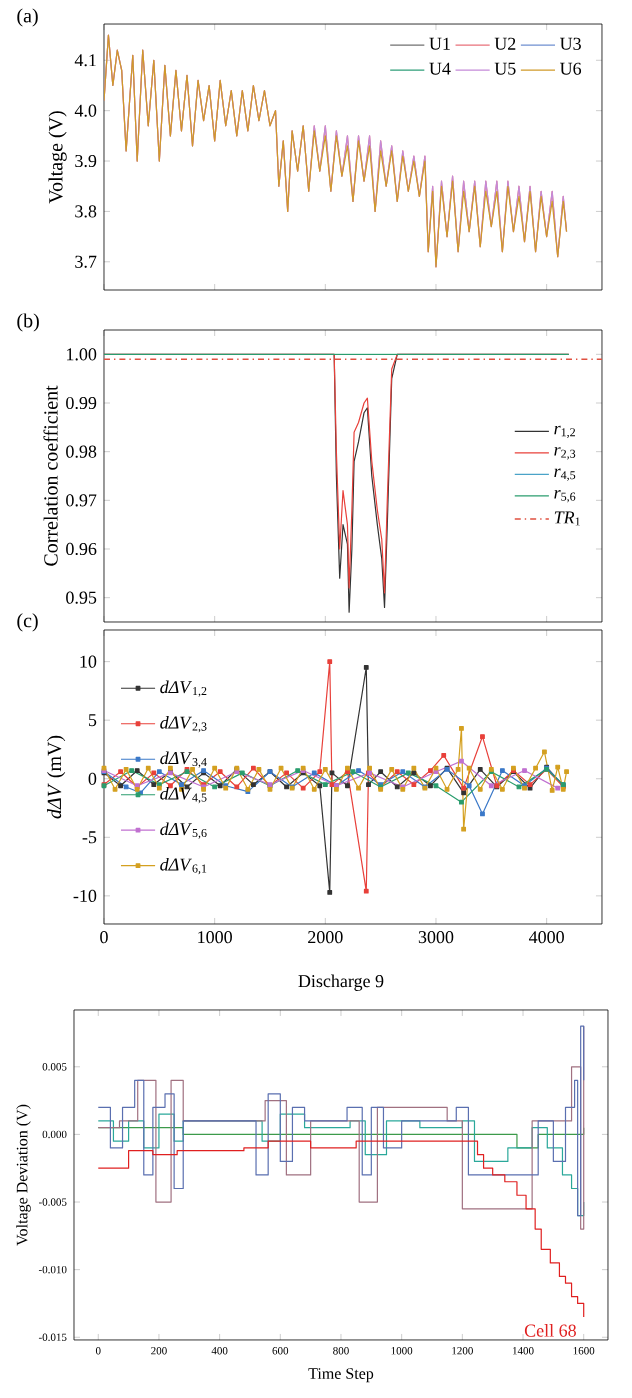 This screenshot has height=1398, width=632. Describe the element at coordinates (92, 778) in the screenshot. I see `y-tick-label: 0` at that location.